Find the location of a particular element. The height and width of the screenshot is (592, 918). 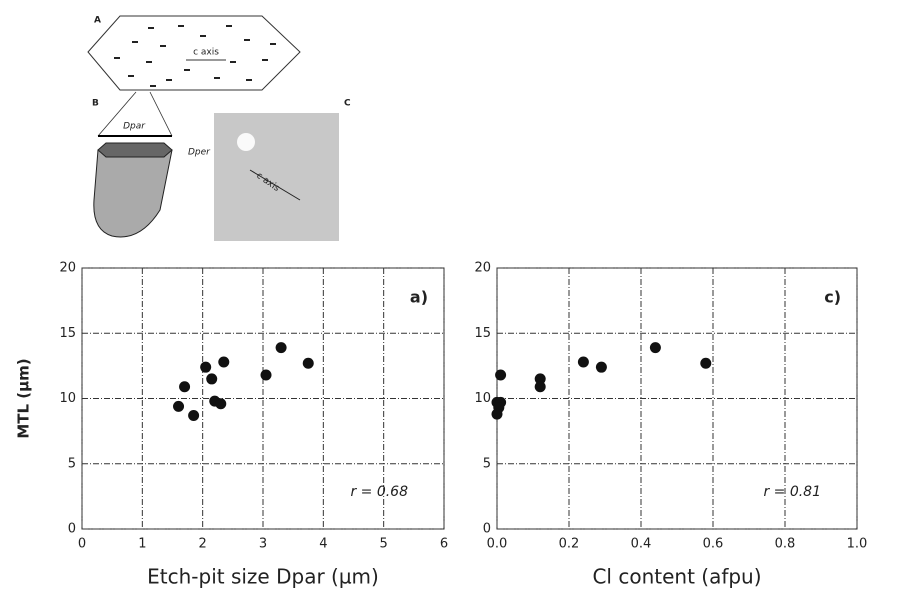

x-tick-label: 0.4 is located at coordinates (641, 544).